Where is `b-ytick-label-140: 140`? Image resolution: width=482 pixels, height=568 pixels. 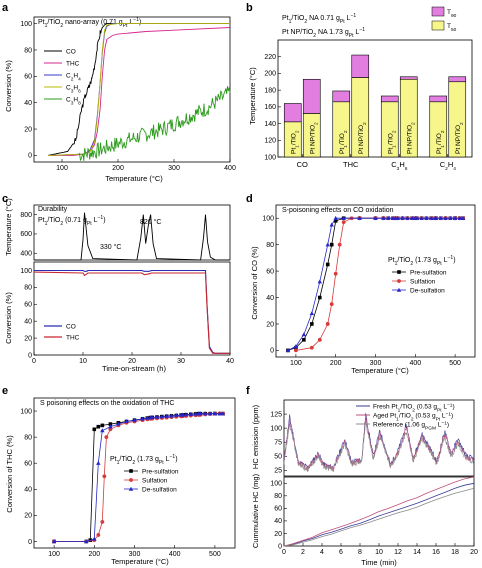 b-ytick-label-140: 140 is located at coordinates (270, 124).